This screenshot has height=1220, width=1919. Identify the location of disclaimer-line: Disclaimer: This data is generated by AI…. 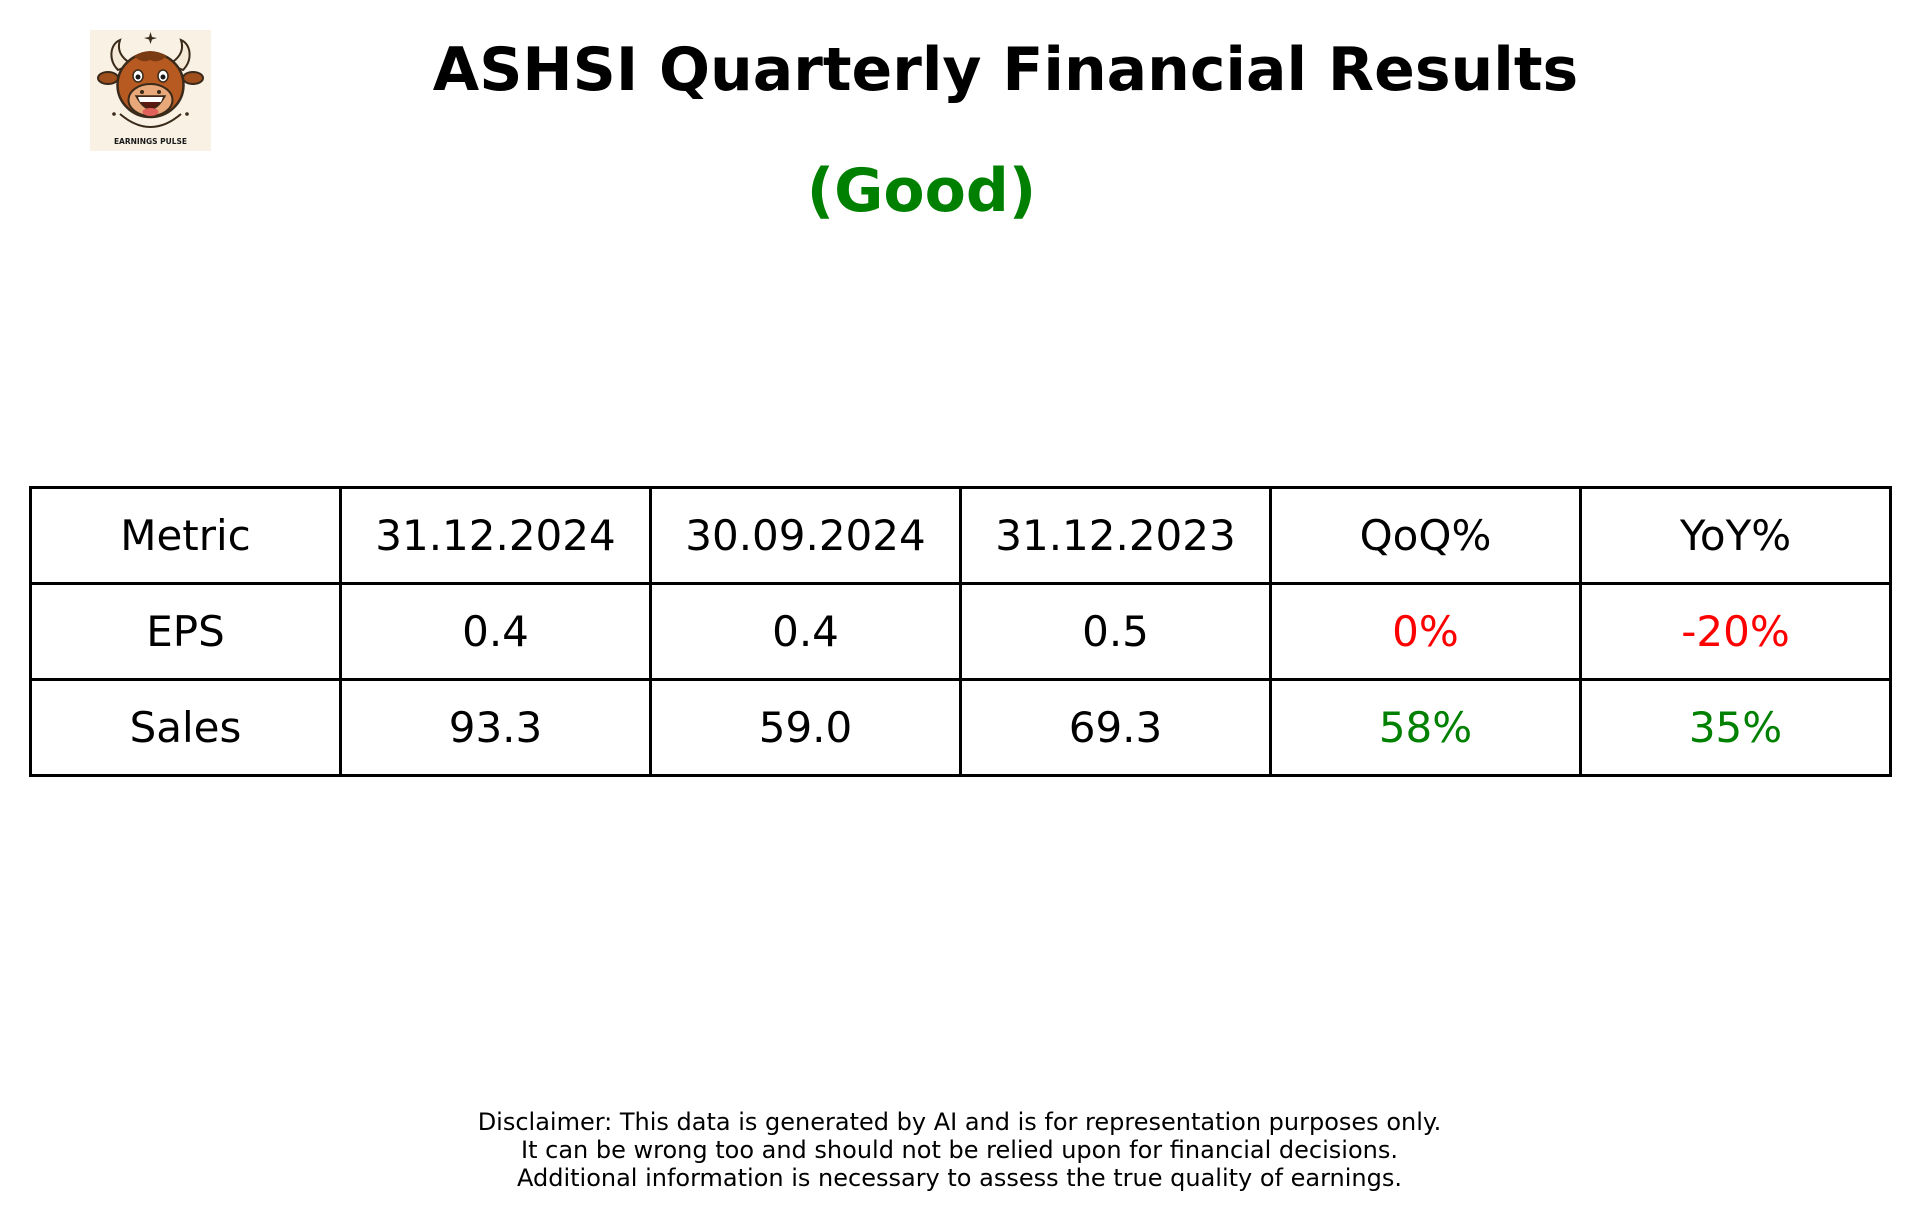
(959, 1122).